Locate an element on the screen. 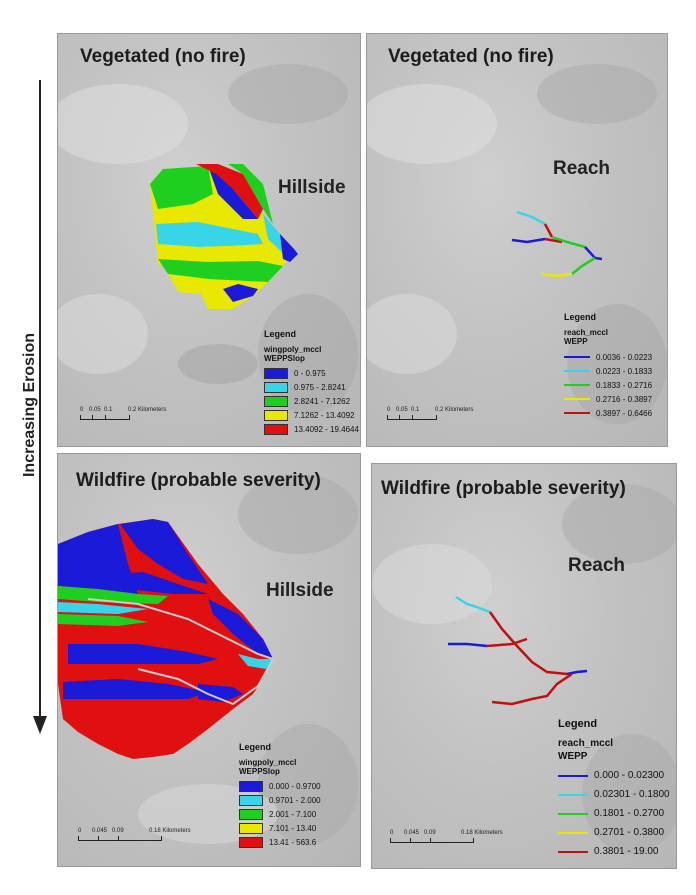  legend-item: 0.0036 - 0.0223 is located at coordinates (608, 357).